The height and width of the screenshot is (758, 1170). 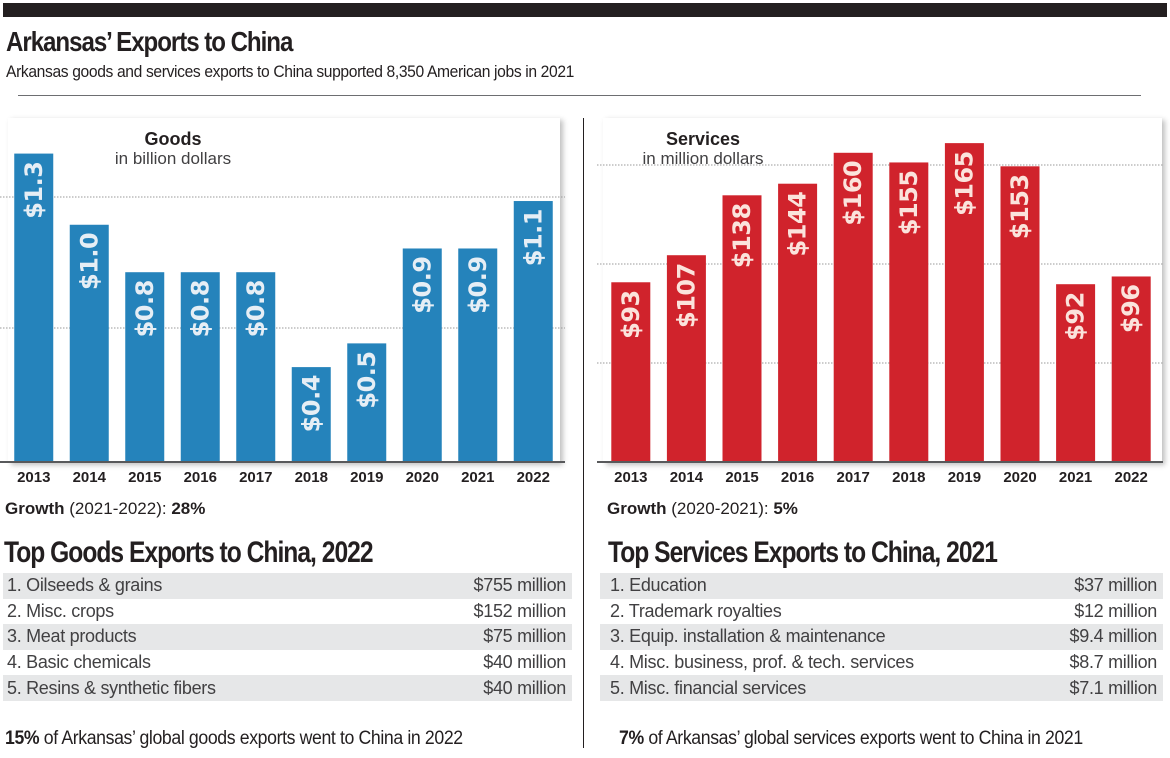 What do you see at coordinates (798, 224) in the screenshot?
I see `bar-value-label: $144` at bounding box center [798, 224].